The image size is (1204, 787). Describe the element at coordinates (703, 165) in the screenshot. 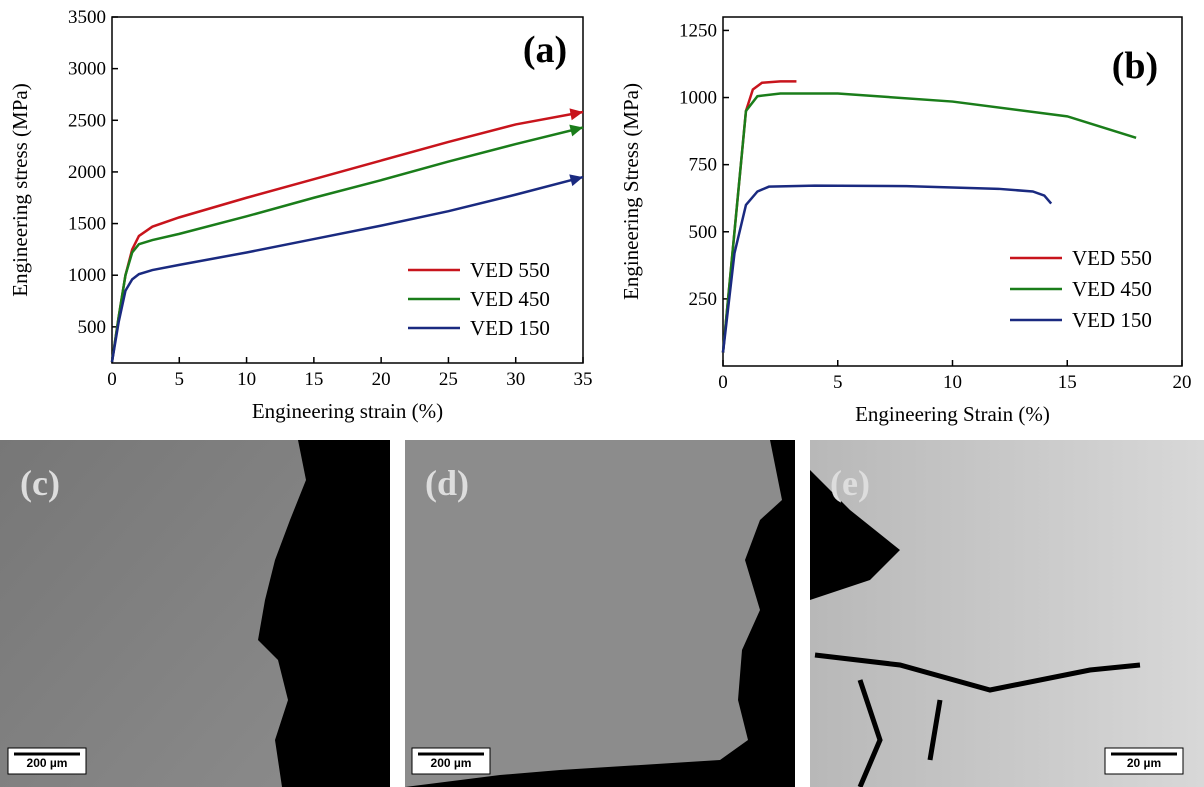

I see `y-tick-label: 750` at that location.